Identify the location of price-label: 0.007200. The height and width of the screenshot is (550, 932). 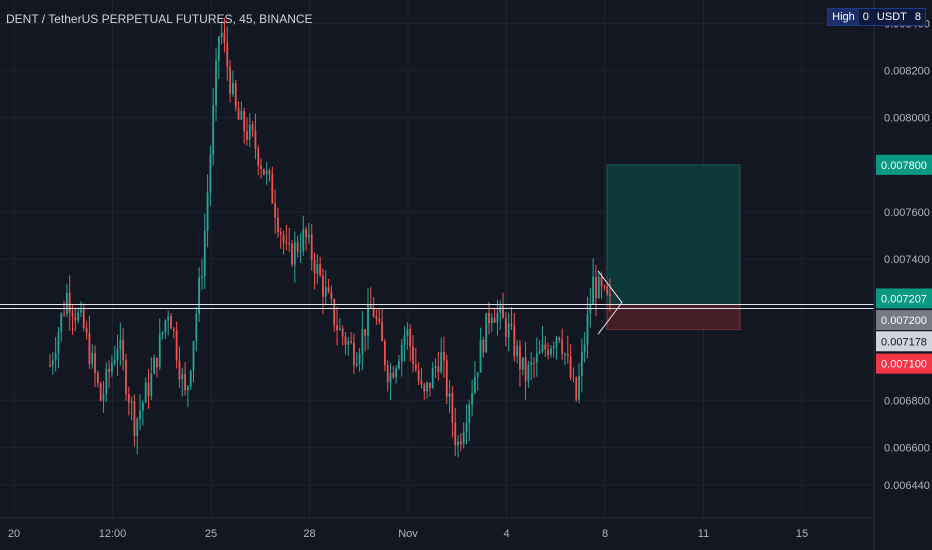
(904, 321).